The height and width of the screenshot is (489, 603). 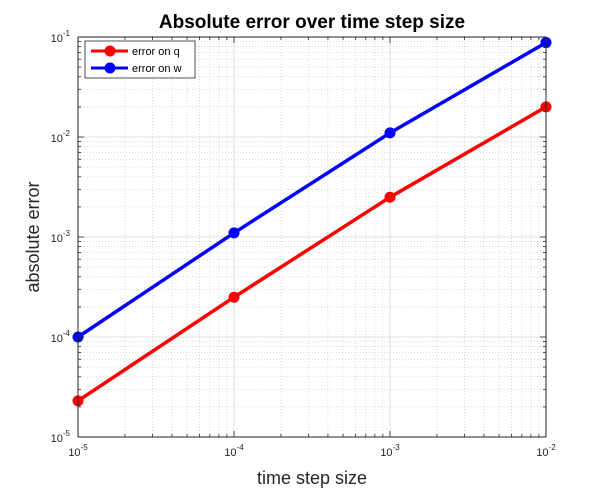 What do you see at coordinates (234, 451) in the screenshot?
I see `x-tick-label: 10⁻⁴` at bounding box center [234, 451].